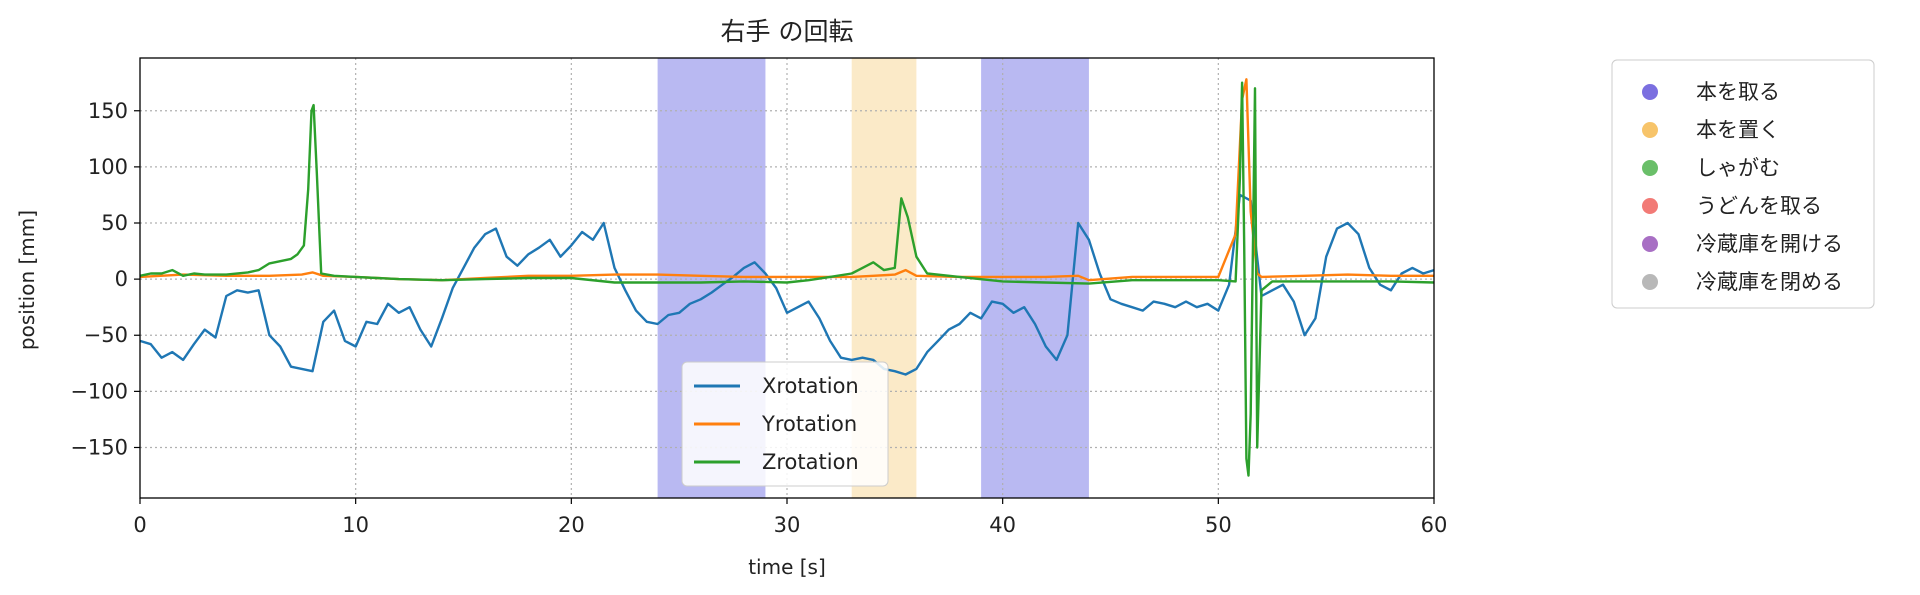 The width and height of the screenshot is (1920, 595). I want to click on y-tick-label: −50, so click(106, 335).